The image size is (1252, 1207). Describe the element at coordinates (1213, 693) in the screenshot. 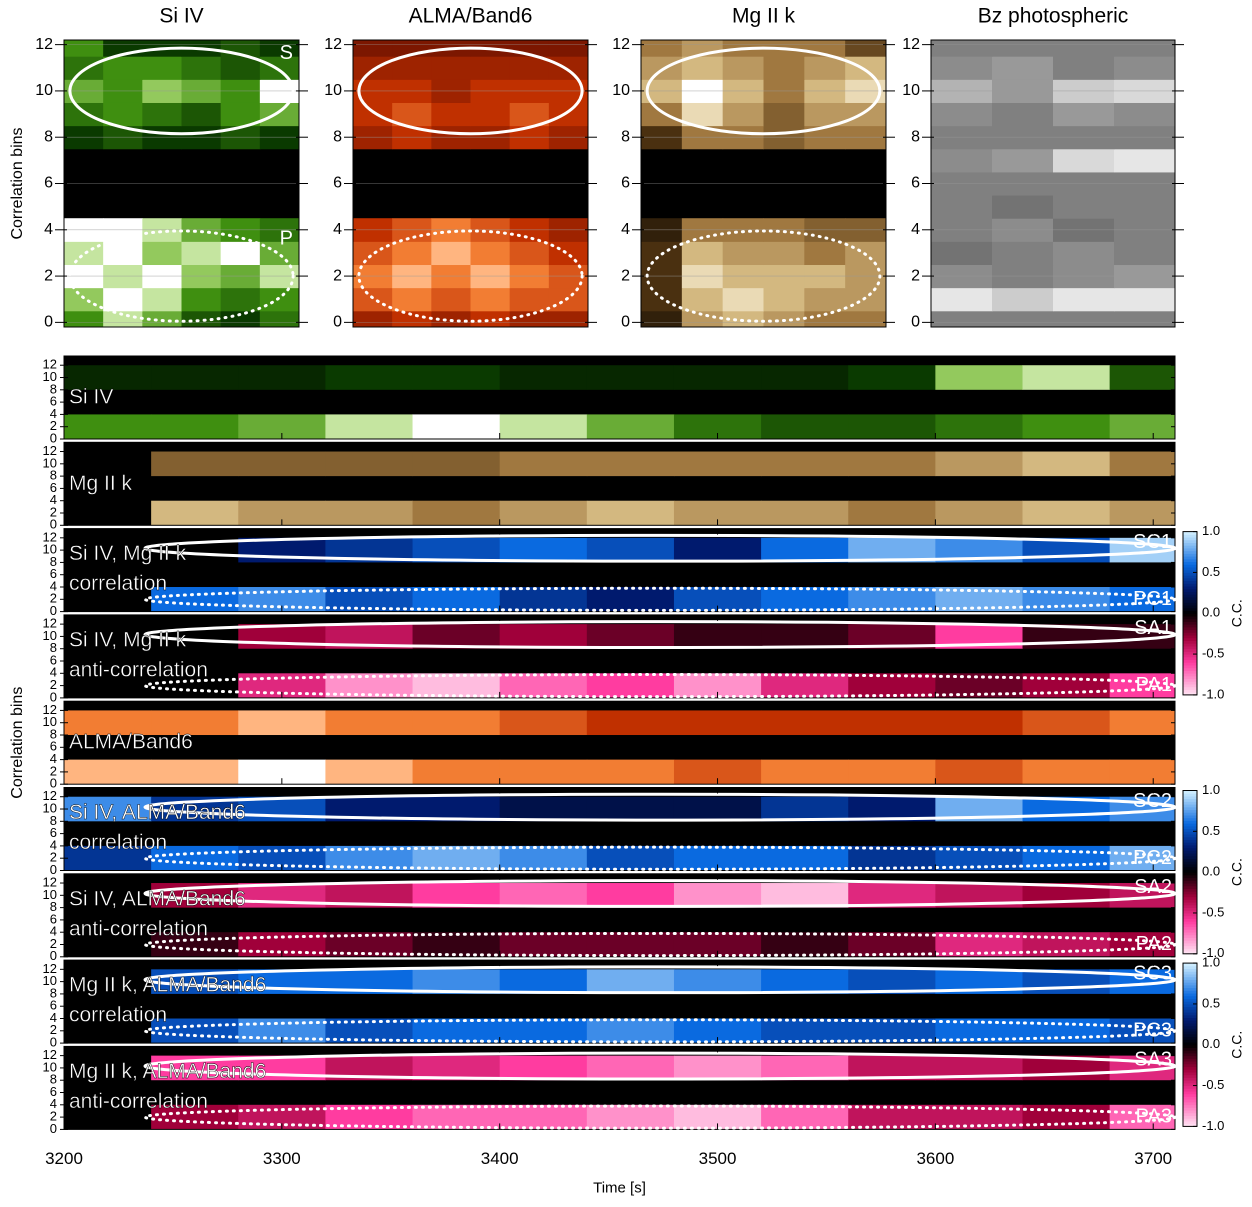

I see `colorbar-tick-label: -1.0` at that location.